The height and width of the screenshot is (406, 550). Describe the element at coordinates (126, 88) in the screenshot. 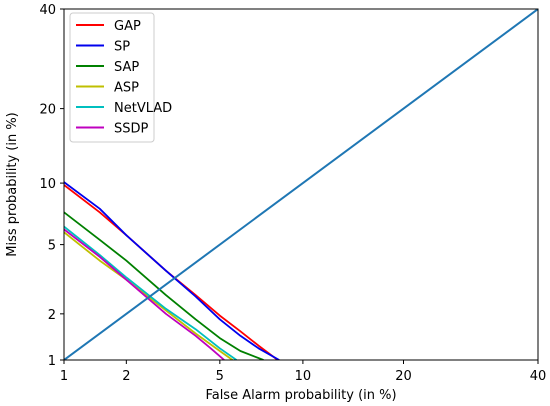

I see `legend-label-asp: ASP` at that location.